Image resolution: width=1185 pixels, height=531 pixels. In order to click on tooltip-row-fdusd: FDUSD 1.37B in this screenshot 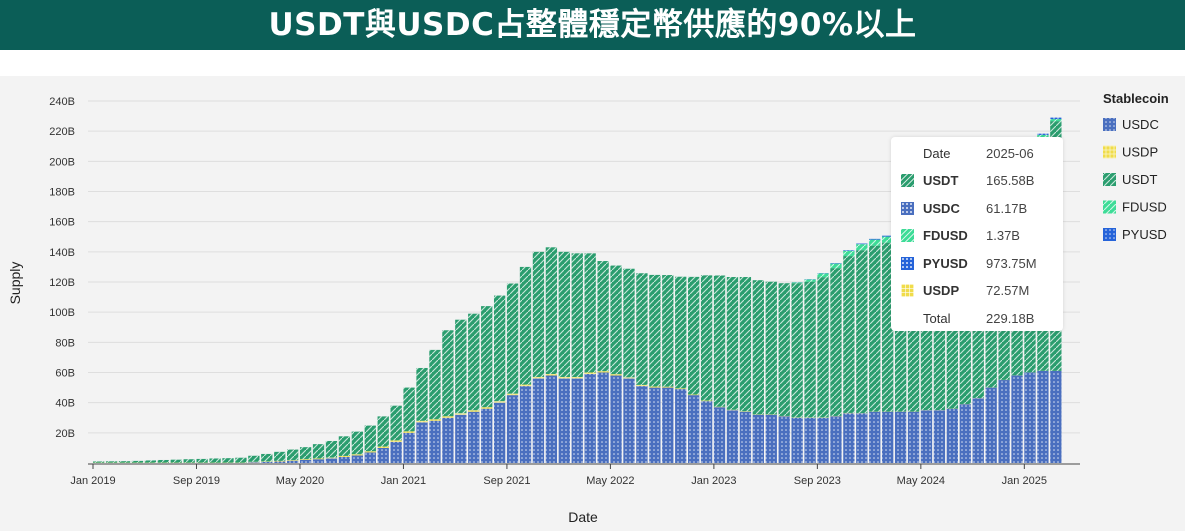, I will do `click(977, 236)`.